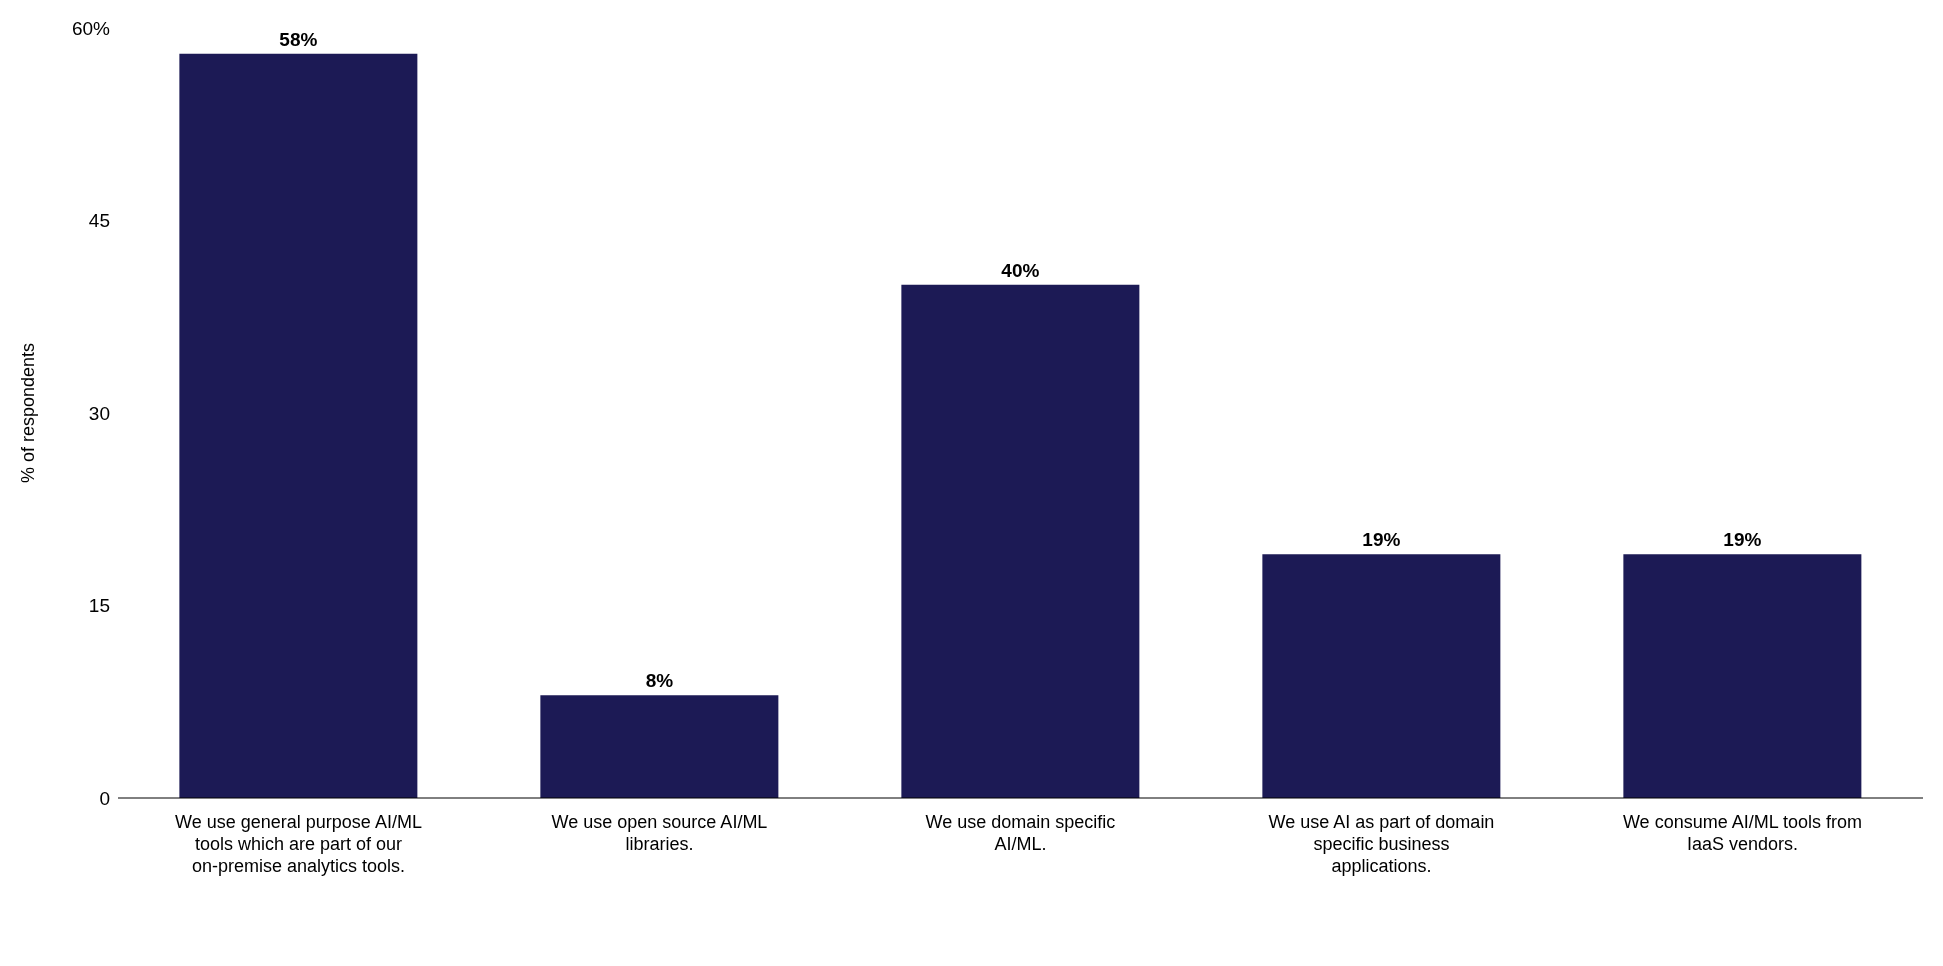 The height and width of the screenshot is (966, 1943). Describe the element at coordinates (298, 844) in the screenshot. I see `x-tick-label: We use general purpose AI/ML tools which are part of our on-premise analytics tools.` at that location.